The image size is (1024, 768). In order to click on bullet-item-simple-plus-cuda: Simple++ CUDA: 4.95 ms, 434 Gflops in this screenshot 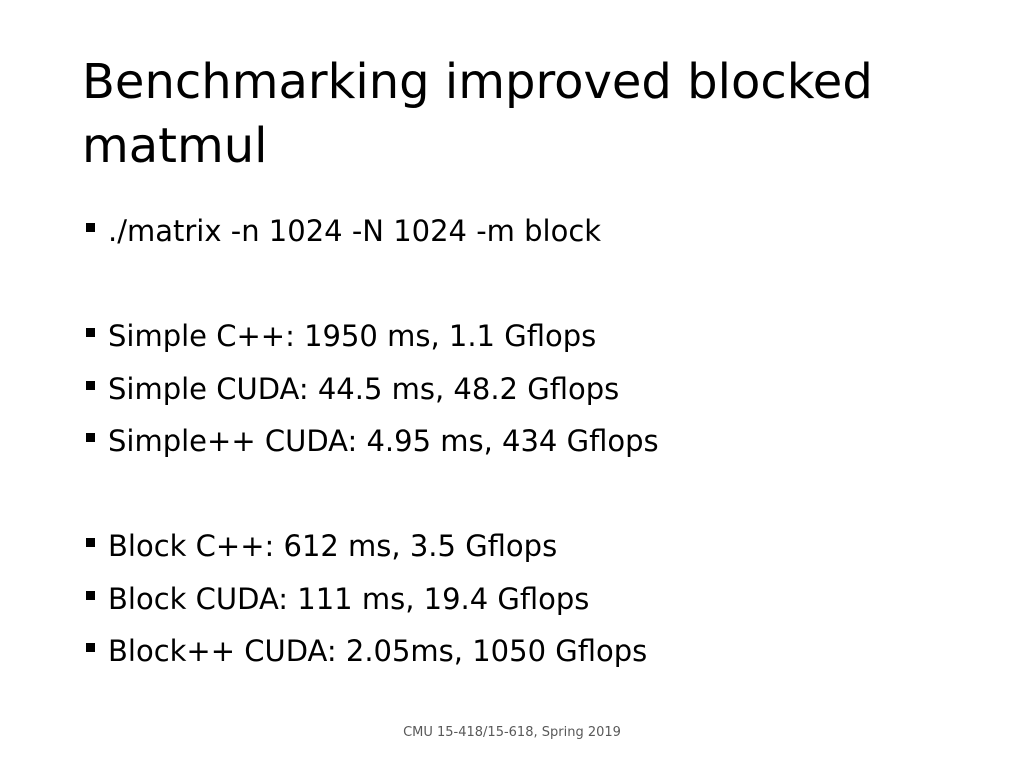, I will do `click(534, 441)`.